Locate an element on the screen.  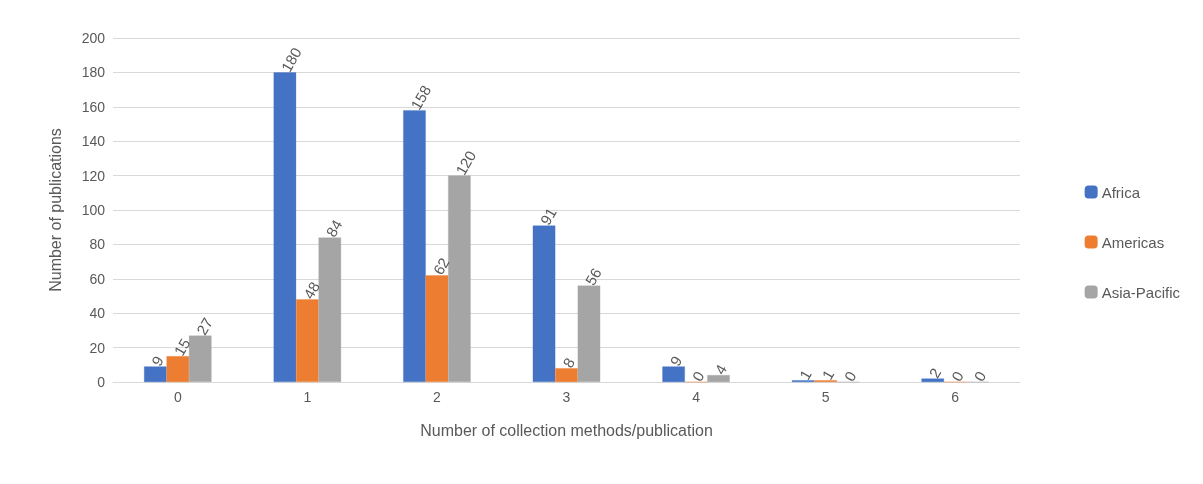
data-label: 8 is located at coordinates (569, 362).